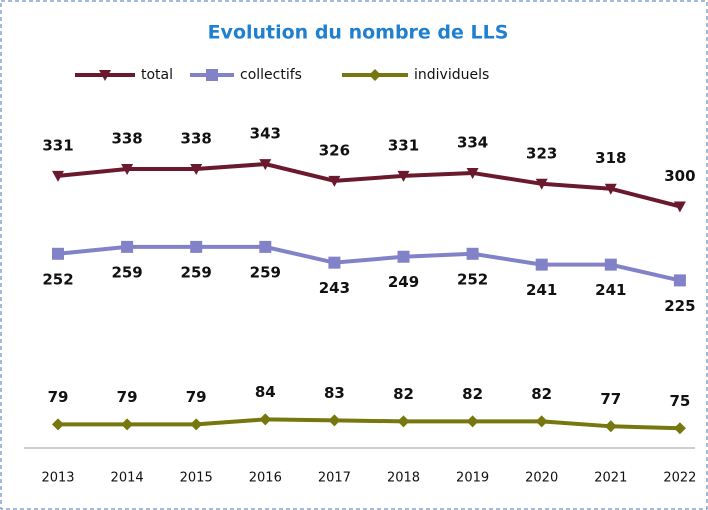 The height and width of the screenshot is (510, 708). Describe the element at coordinates (265, 392) in the screenshot. I see `data-label: 84` at that location.